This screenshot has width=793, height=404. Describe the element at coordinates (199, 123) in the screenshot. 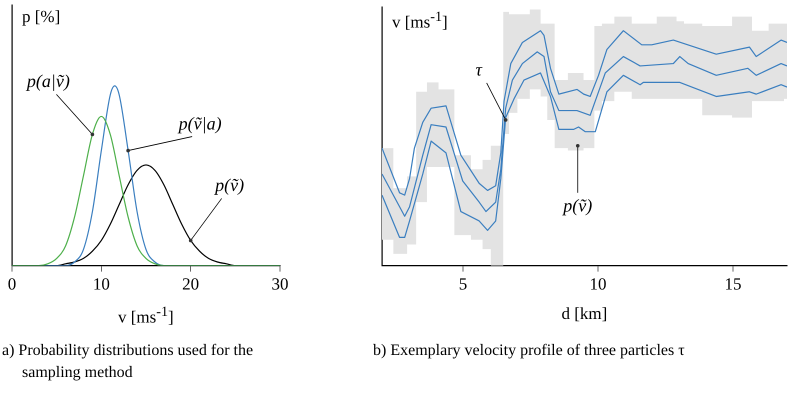

I see `annotation: p(ṽ|a)` at that location.